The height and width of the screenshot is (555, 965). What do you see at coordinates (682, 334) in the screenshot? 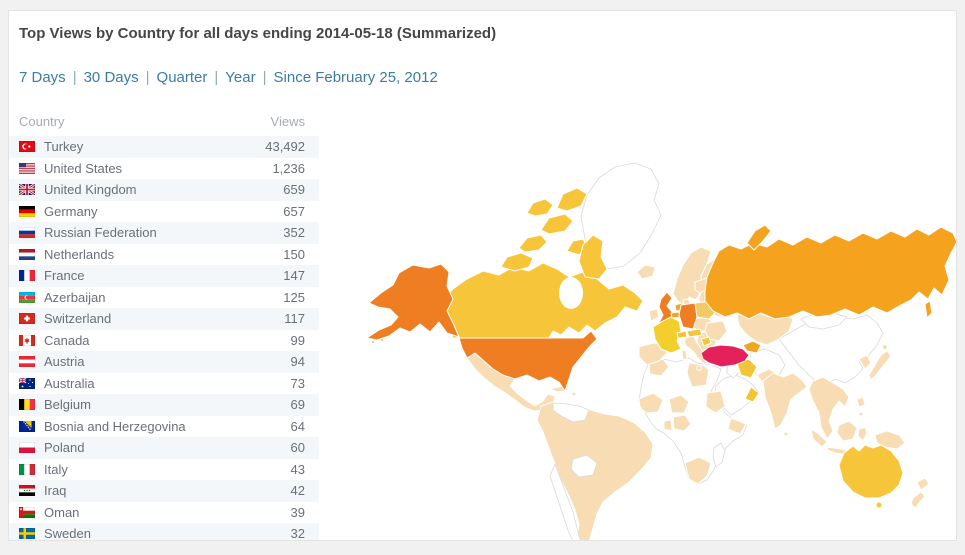
I see `map-switzerland` at bounding box center [682, 334].